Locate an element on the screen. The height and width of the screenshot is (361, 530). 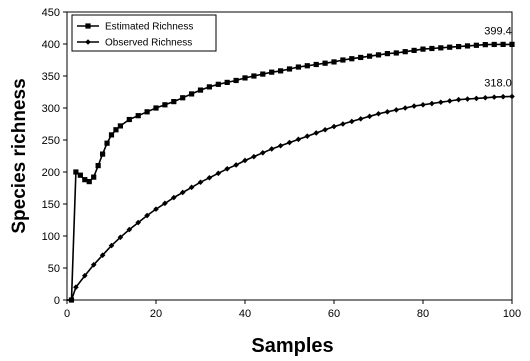
end-value-label: 318.0 is located at coordinates (498, 83).